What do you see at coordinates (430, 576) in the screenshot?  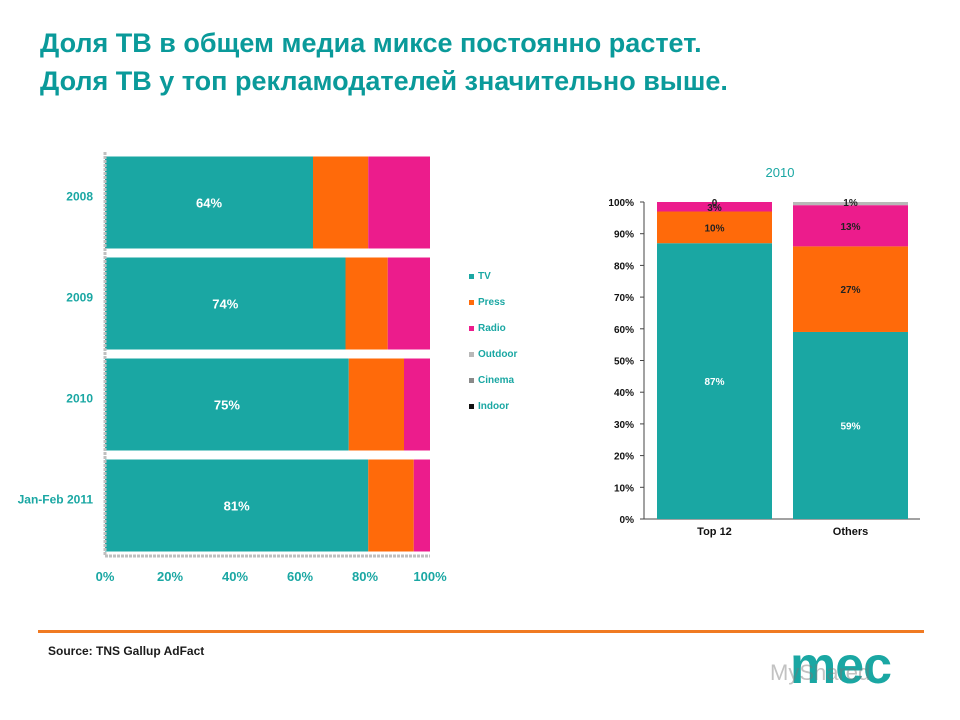 I see `x-tick-label-5: 100%` at bounding box center [430, 576].